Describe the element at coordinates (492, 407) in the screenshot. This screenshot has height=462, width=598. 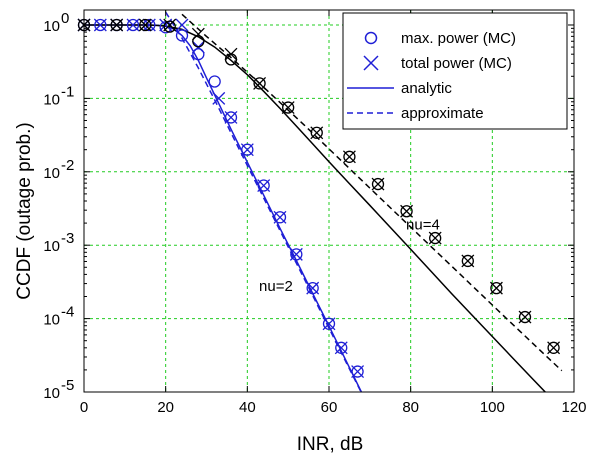
I see `x-tick-label: 100` at that location.